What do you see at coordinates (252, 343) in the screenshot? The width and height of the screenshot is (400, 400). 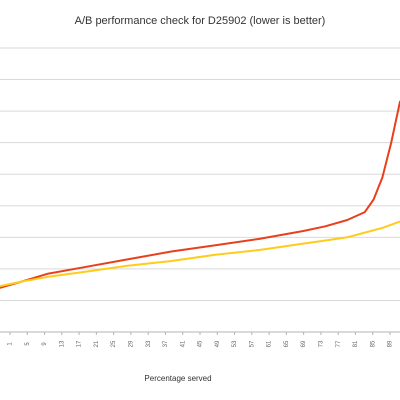 I see `x-tick-label: 57` at bounding box center [252, 343].